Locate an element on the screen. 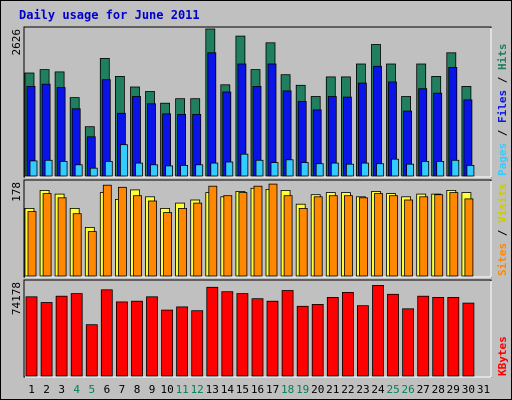 Image resolution: width=512 pixels, height=400 pixels. x-tick-label-day-4: 4 is located at coordinates (76, 389).